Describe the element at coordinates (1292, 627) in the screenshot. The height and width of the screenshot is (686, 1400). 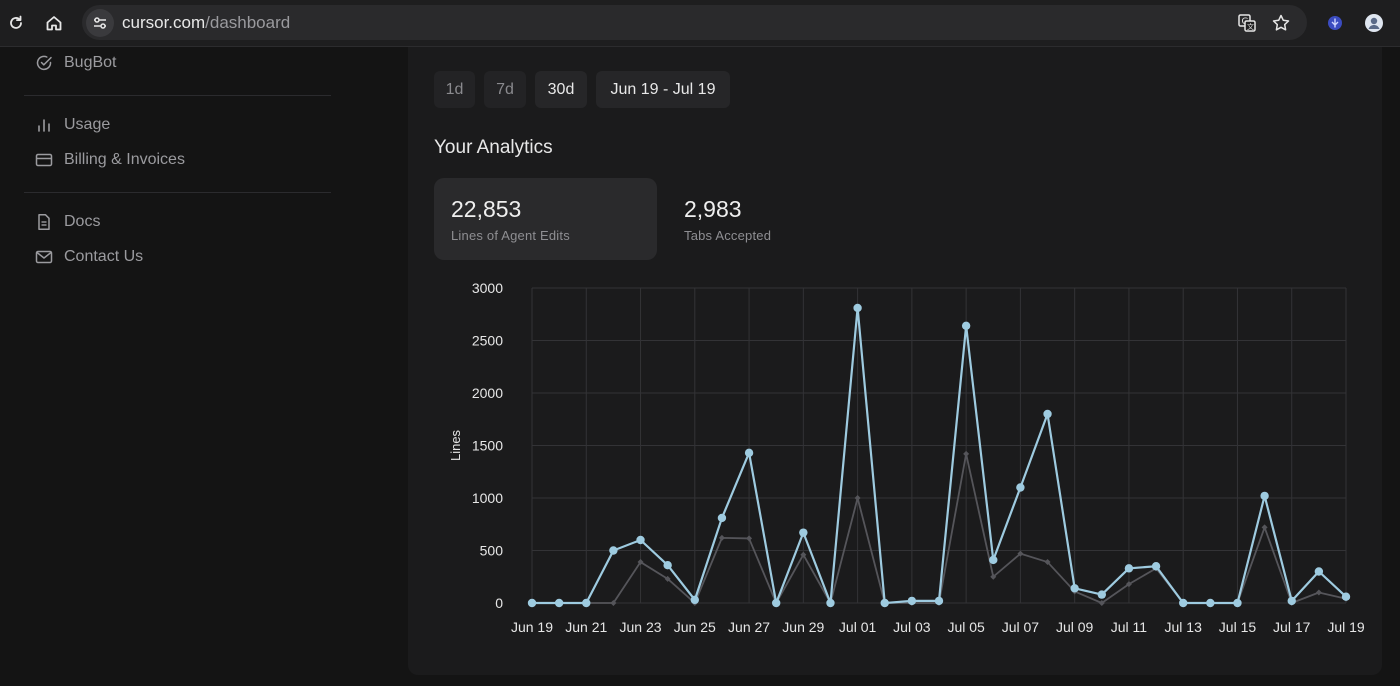
I see `x-tick-label: Jul 17` at that location.